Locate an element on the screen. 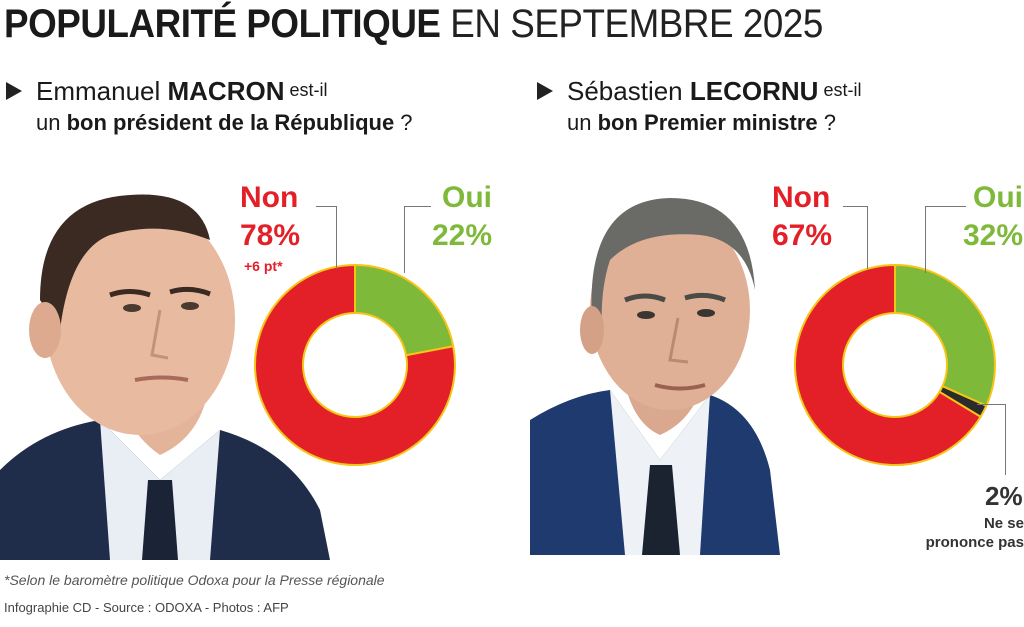  value-ns-lecornu: 2% is located at coordinates (1004, 496).